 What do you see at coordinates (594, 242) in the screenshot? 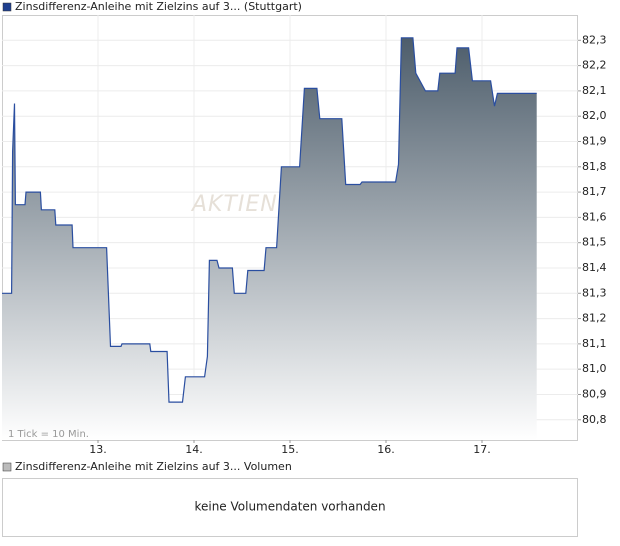
I see `y-tick-label: 81,5` at bounding box center [594, 242].